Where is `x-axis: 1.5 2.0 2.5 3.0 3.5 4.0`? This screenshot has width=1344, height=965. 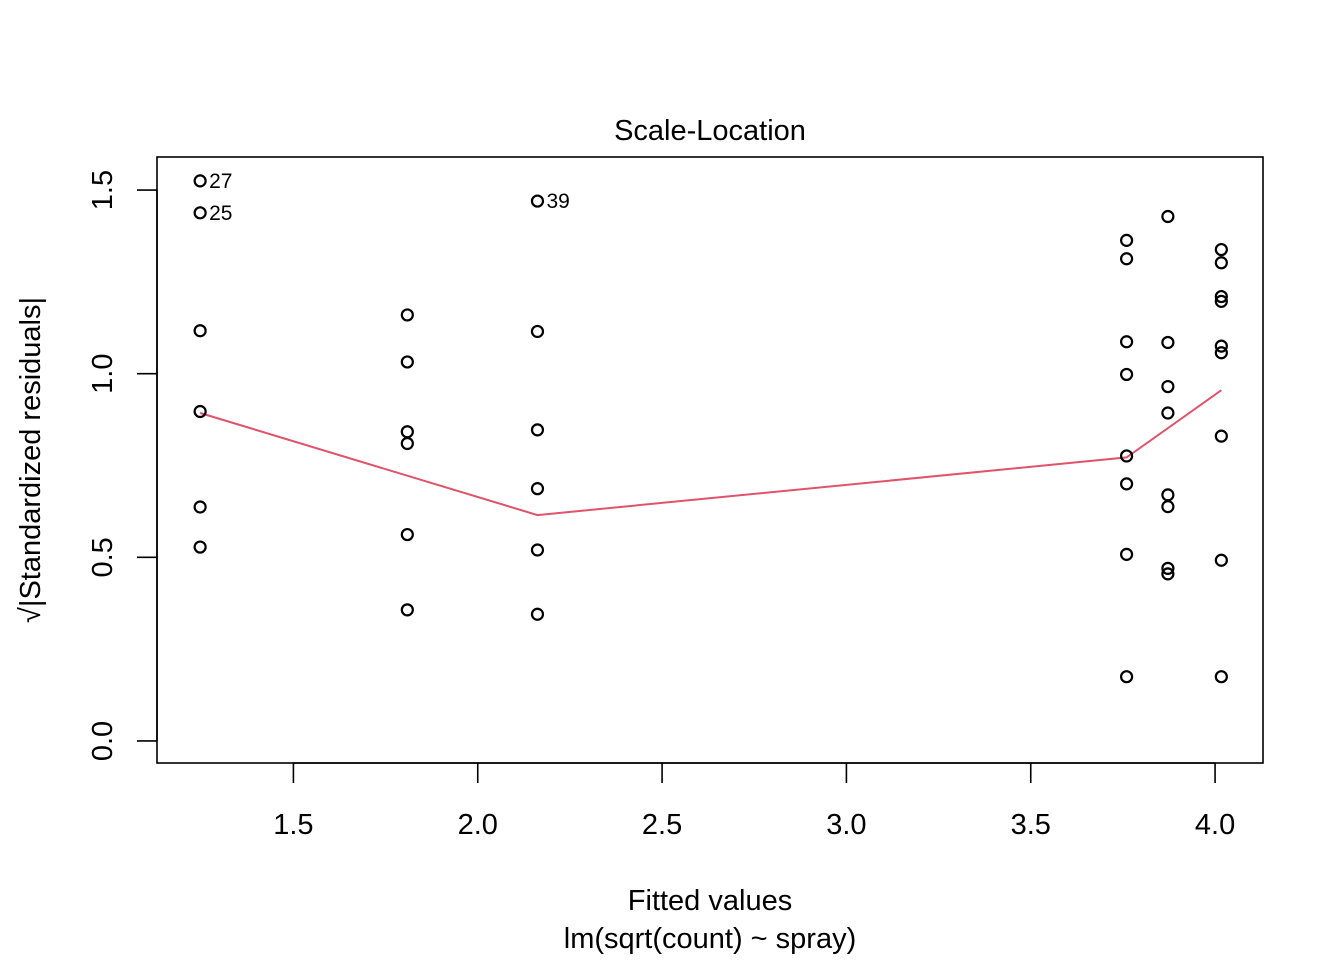
x-axis: 1.5 2.0 2.5 3.0 3.5 4.0 is located at coordinates (754, 801).